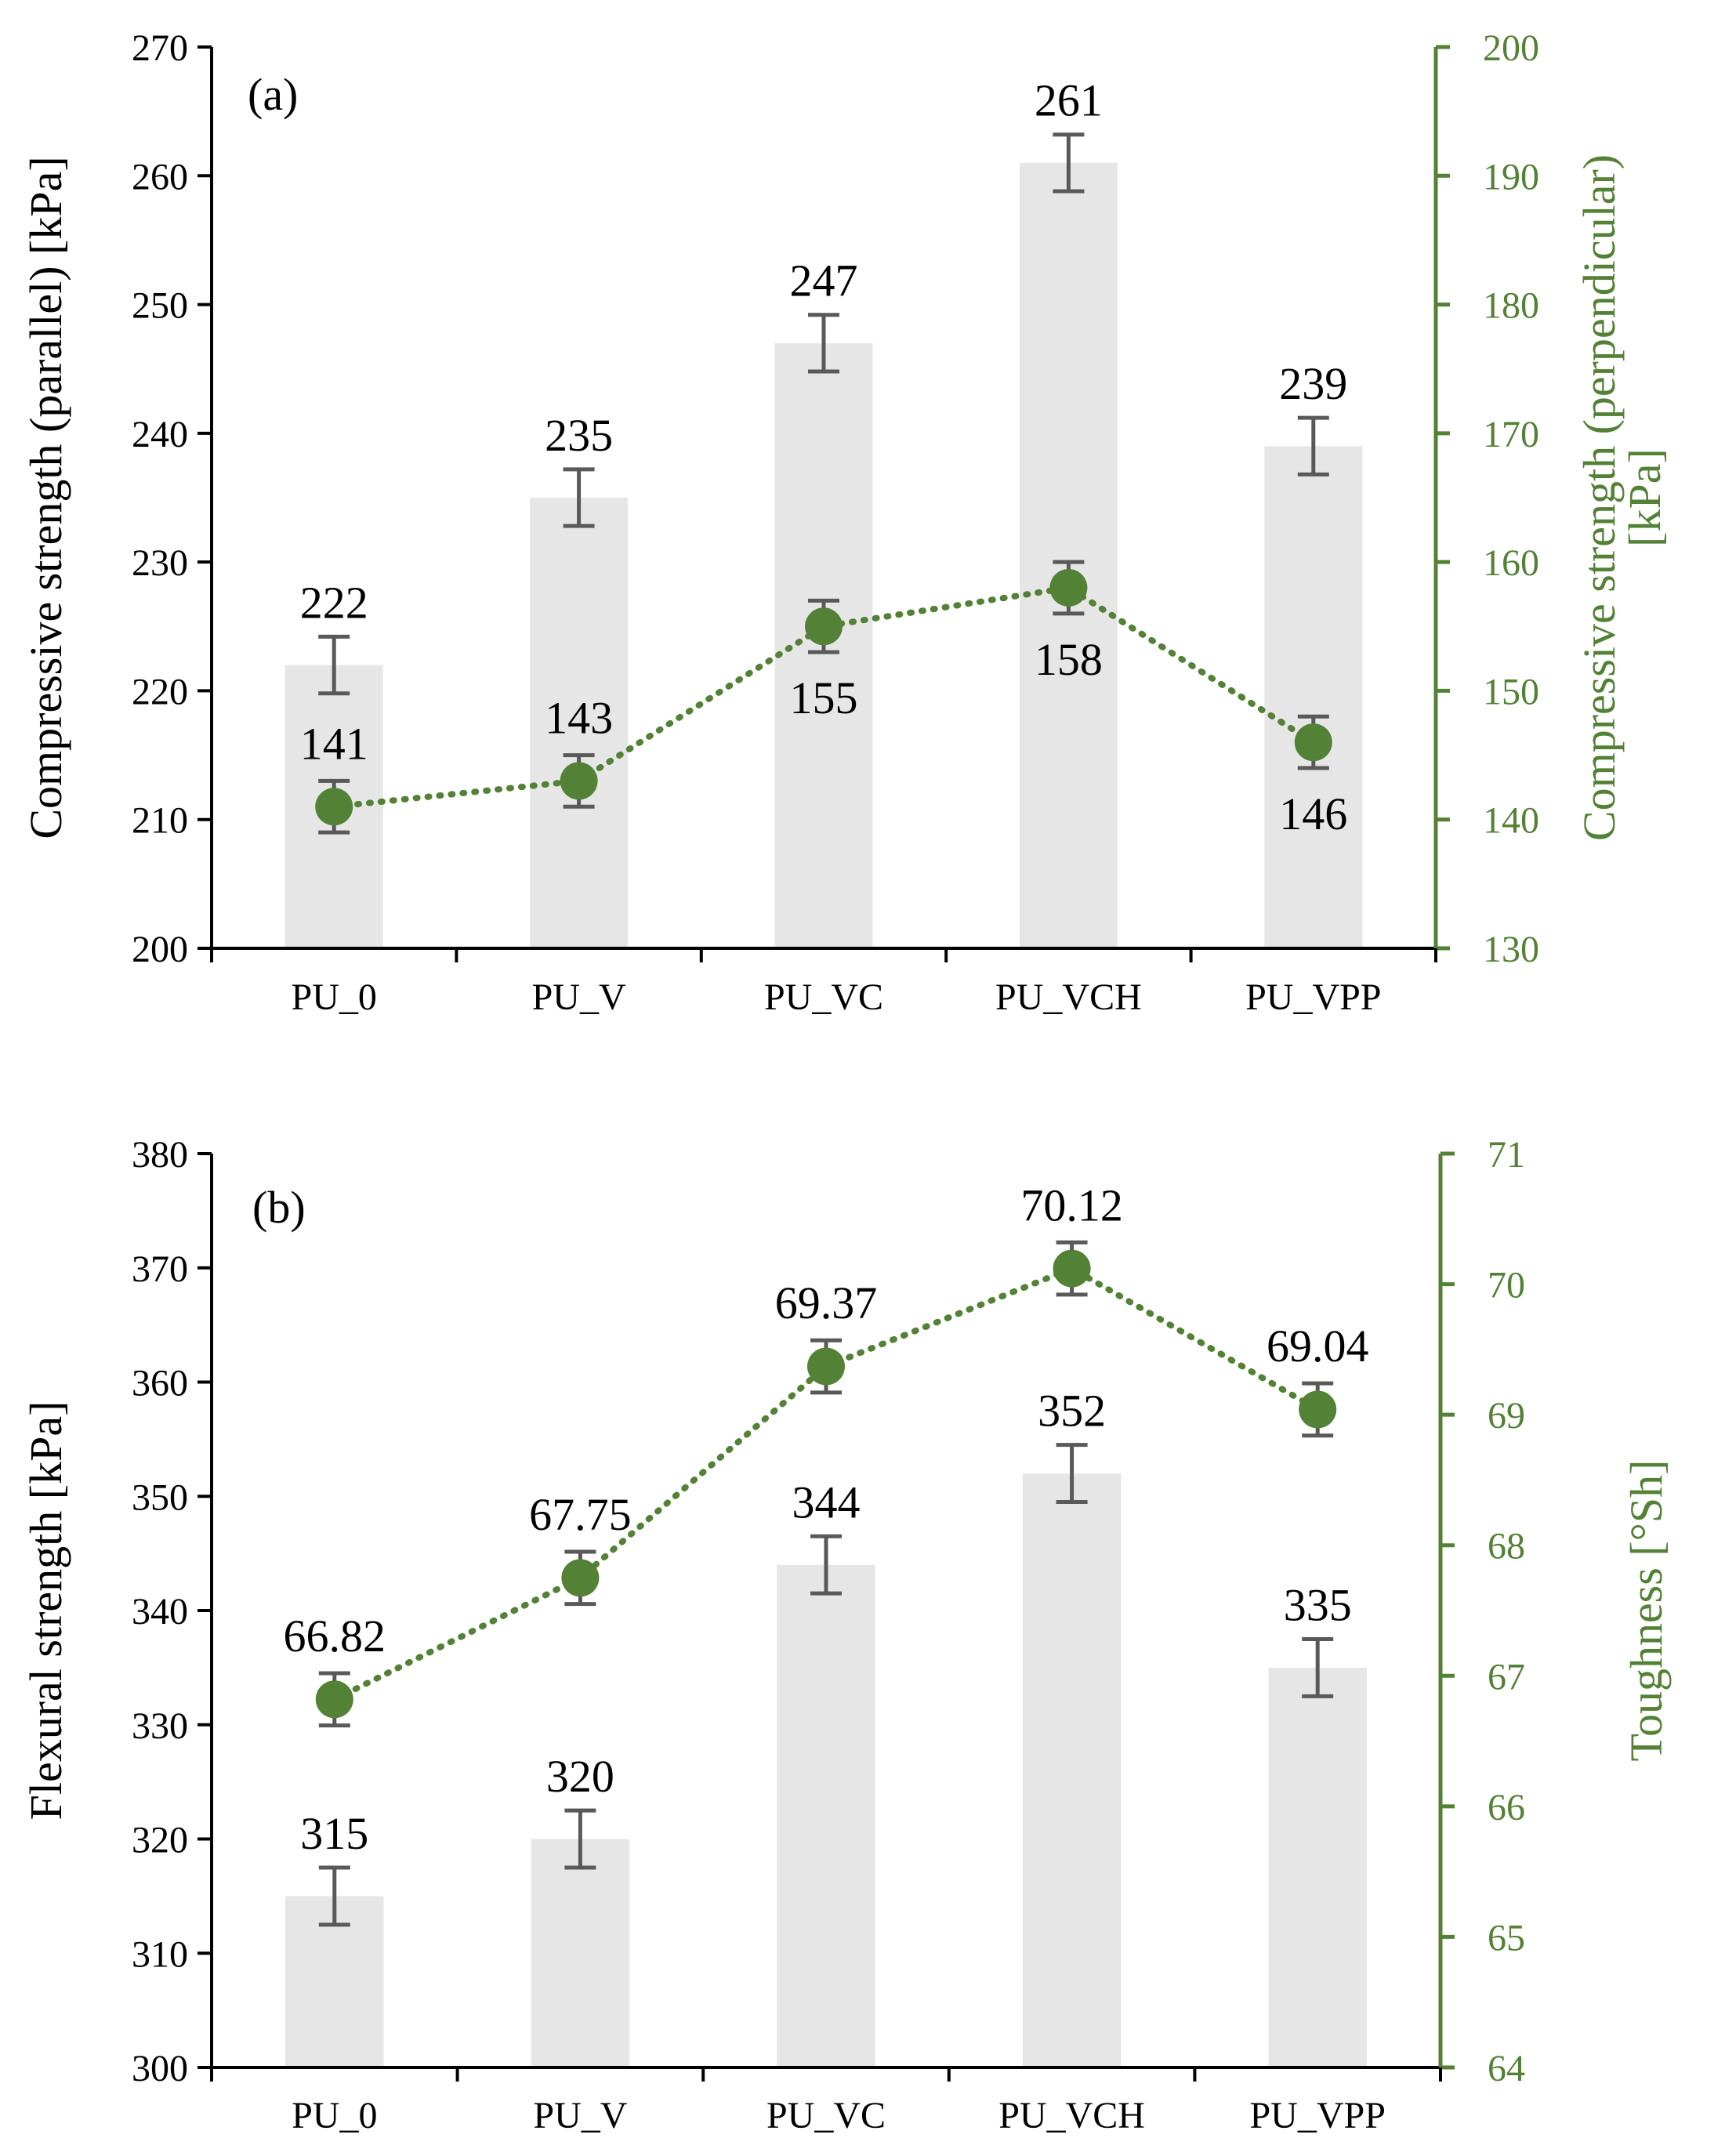  I want to click on bar-value-label: 247, so click(824, 280).